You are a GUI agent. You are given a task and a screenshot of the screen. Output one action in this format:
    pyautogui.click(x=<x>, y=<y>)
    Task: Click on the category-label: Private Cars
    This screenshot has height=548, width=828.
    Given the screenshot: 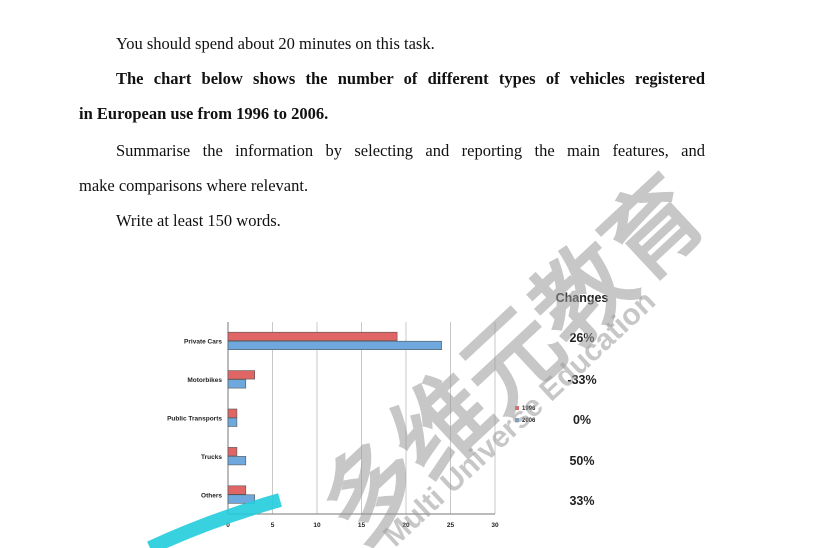 What is the action you would take?
    pyautogui.click(x=203, y=342)
    